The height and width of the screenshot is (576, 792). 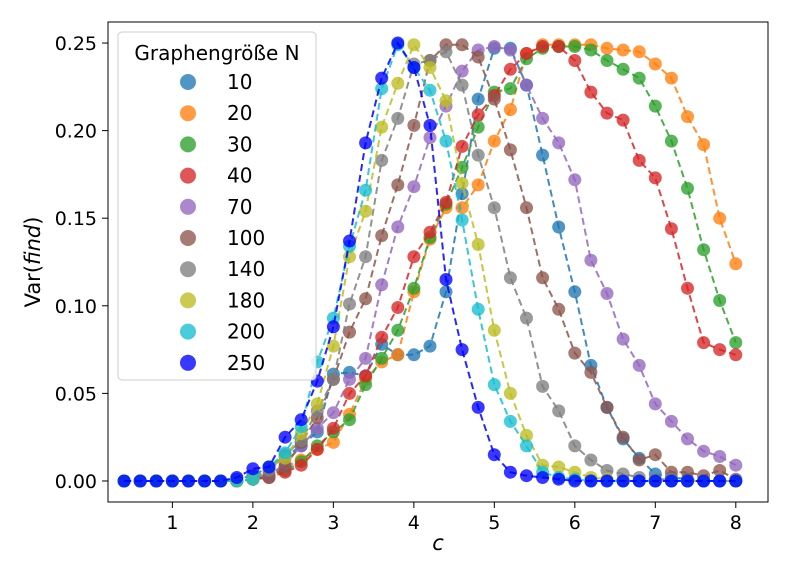 What do you see at coordinates (222, 269) in the screenshot?
I see `legend-entry-140: 140` at bounding box center [222, 269].